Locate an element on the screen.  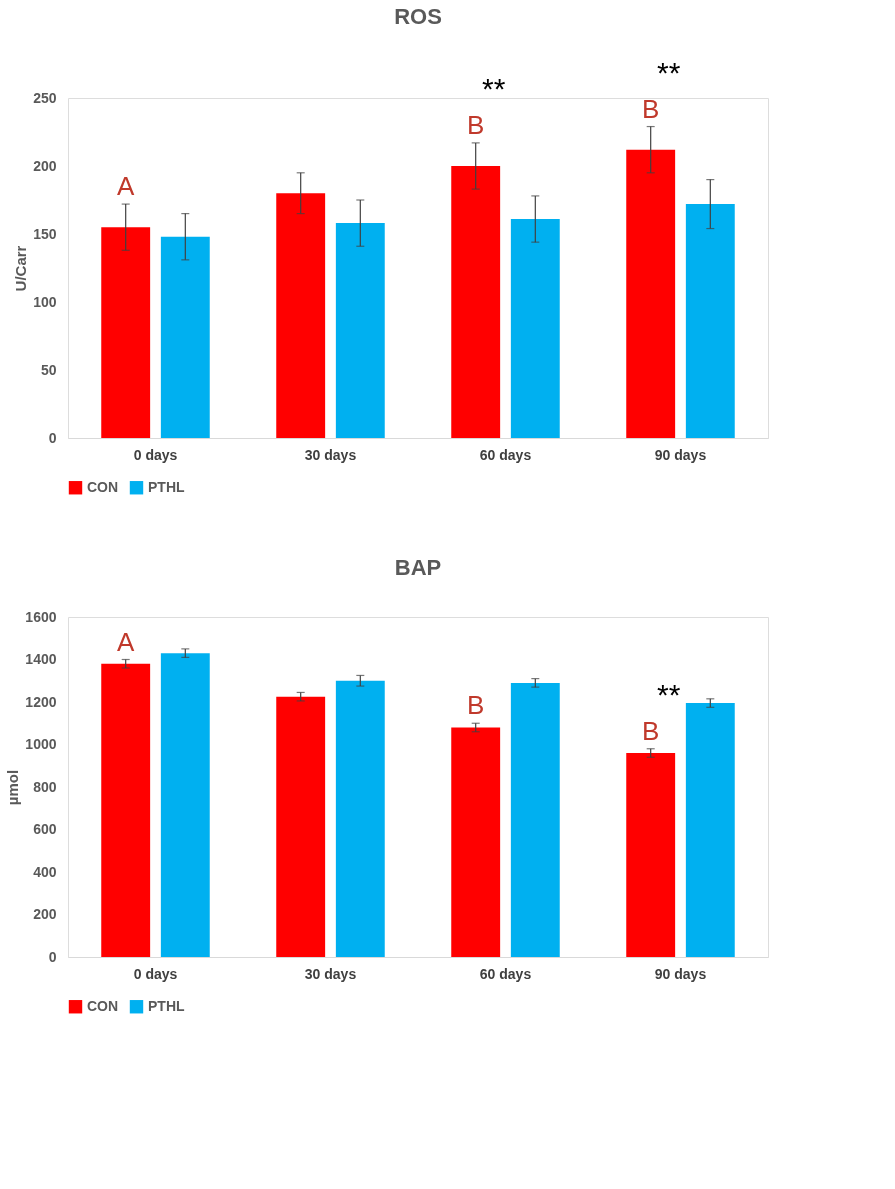
y-tick-label: 400 is located at coordinates (45, 871).